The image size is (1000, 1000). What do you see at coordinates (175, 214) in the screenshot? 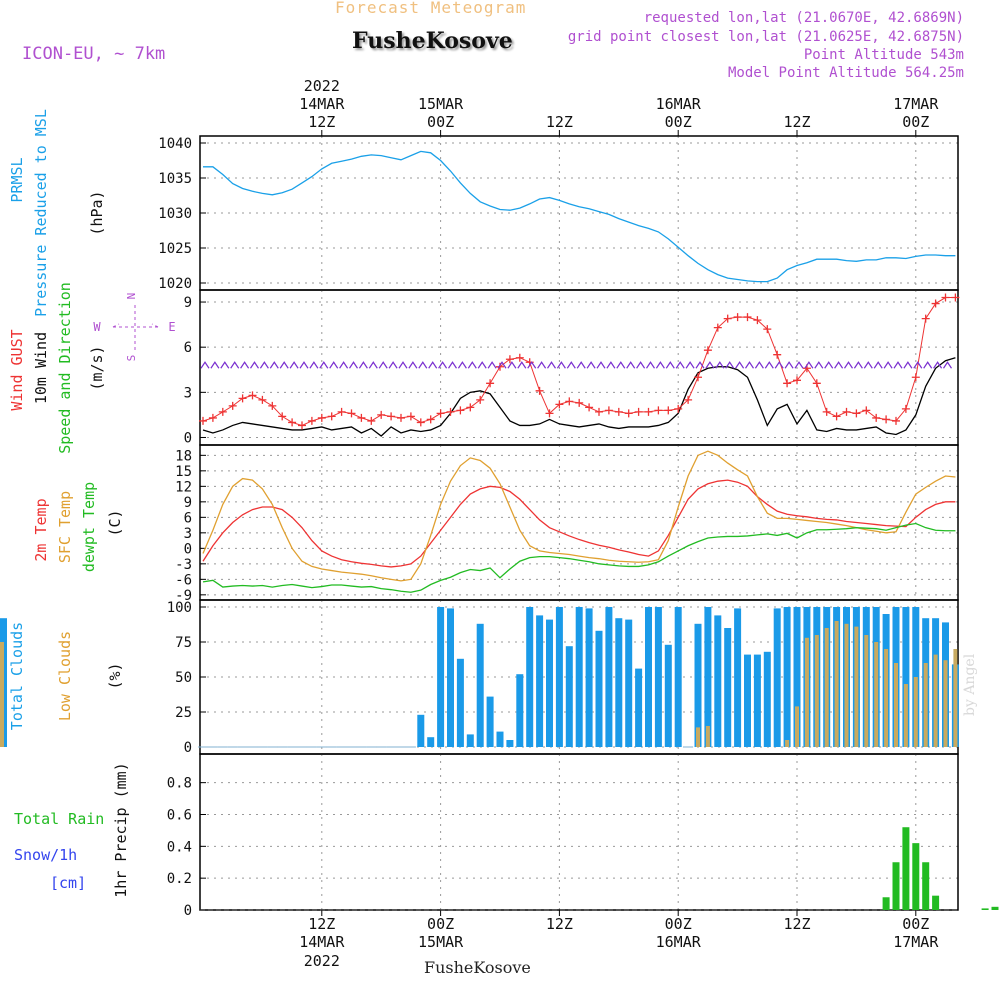
I see `y-tick-label: 1030` at bounding box center [175, 214].